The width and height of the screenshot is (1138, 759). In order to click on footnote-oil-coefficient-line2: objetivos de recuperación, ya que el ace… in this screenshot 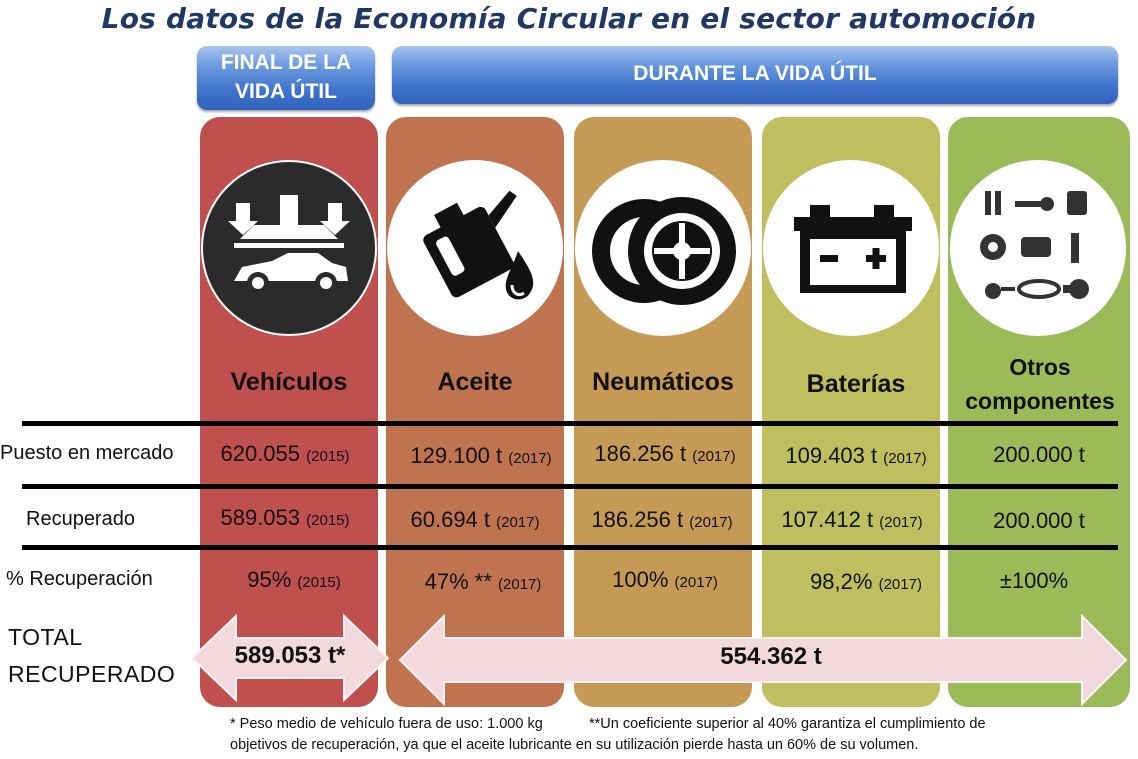, I will do `click(574, 745)`.